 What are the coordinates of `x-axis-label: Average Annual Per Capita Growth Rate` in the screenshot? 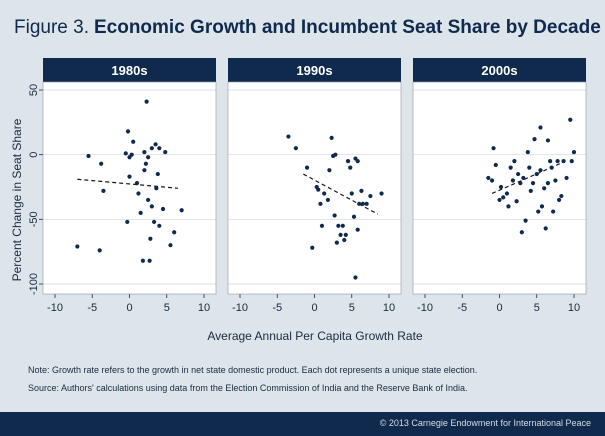 It's located at (315, 336).